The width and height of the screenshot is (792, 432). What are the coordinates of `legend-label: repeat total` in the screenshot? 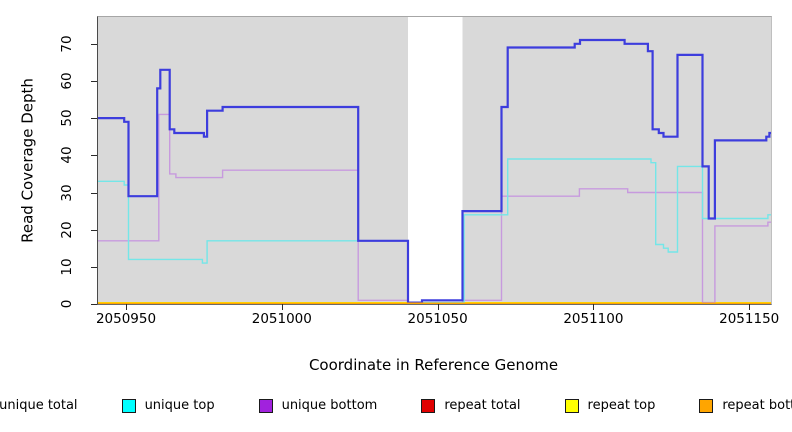 It's located at (482, 405).